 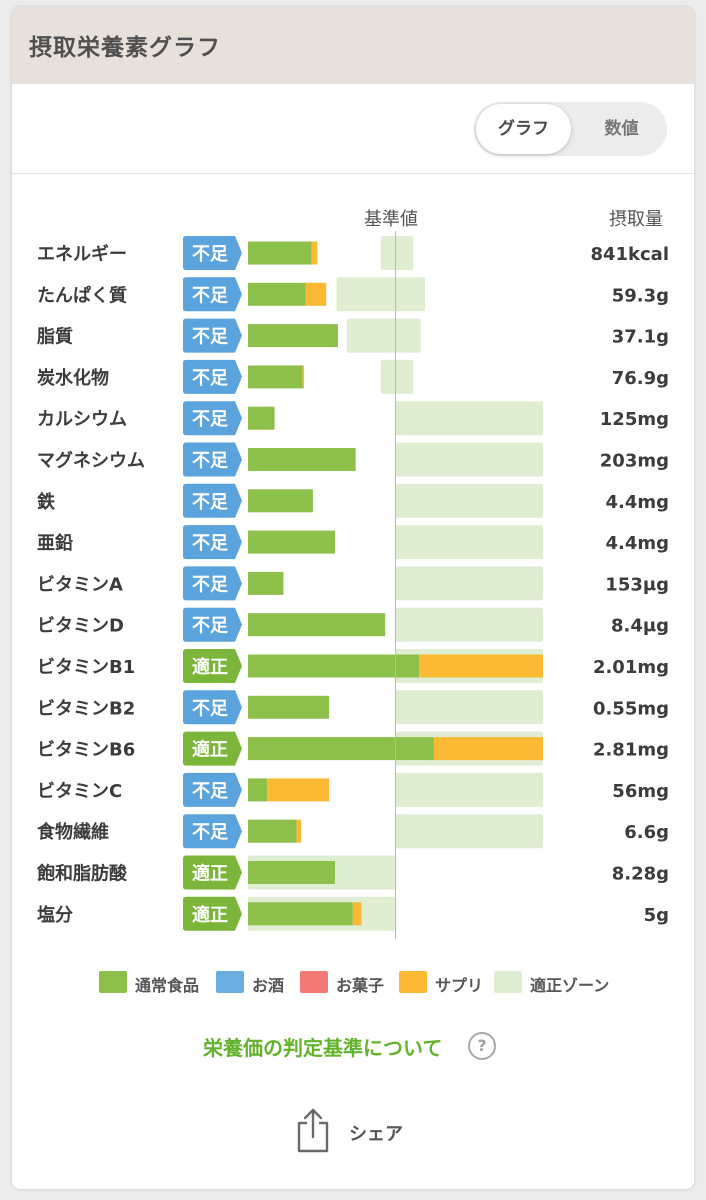 I want to click on card-header: 摂取栄養素グラフ, so click(x=353, y=45).